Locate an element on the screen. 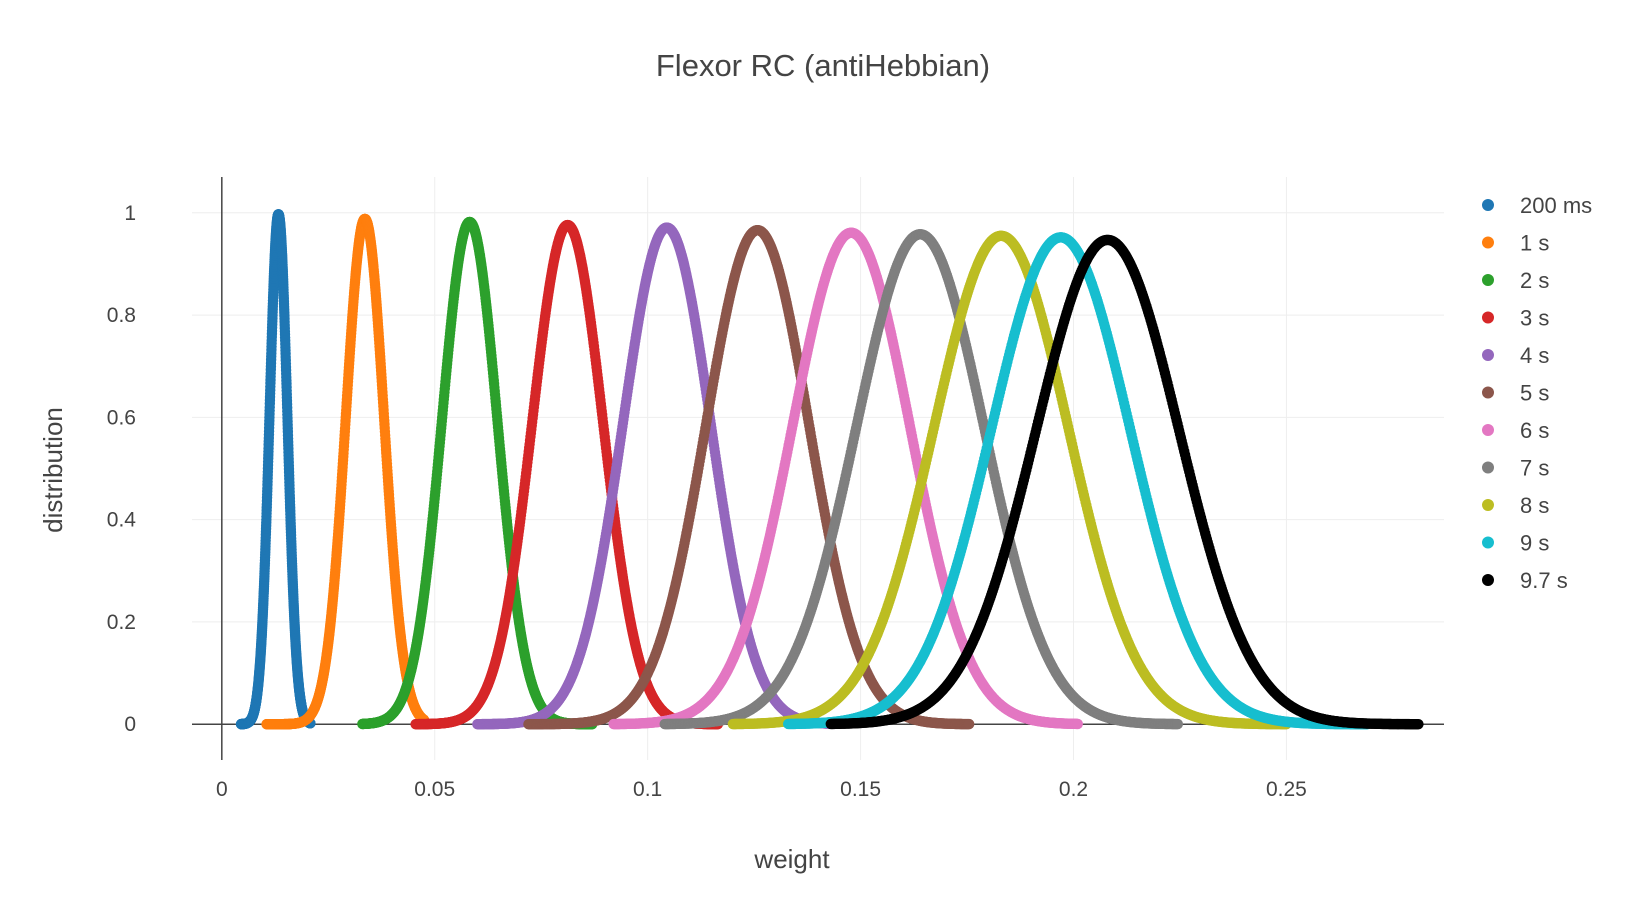 The height and width of the screenshot is (902, 1646). series-1-s is located at coordinates (345, 471).